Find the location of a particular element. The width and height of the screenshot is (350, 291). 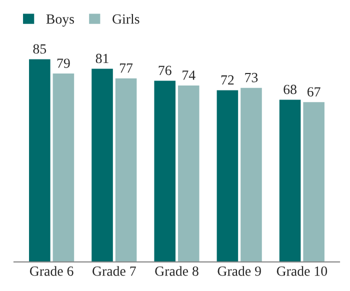

data-label: 73 is located at coordinates (251, 77).